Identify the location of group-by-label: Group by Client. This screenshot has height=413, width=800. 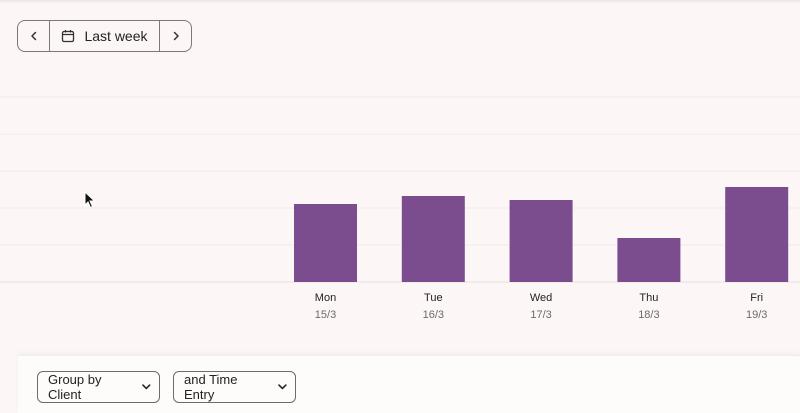
(75, 387).